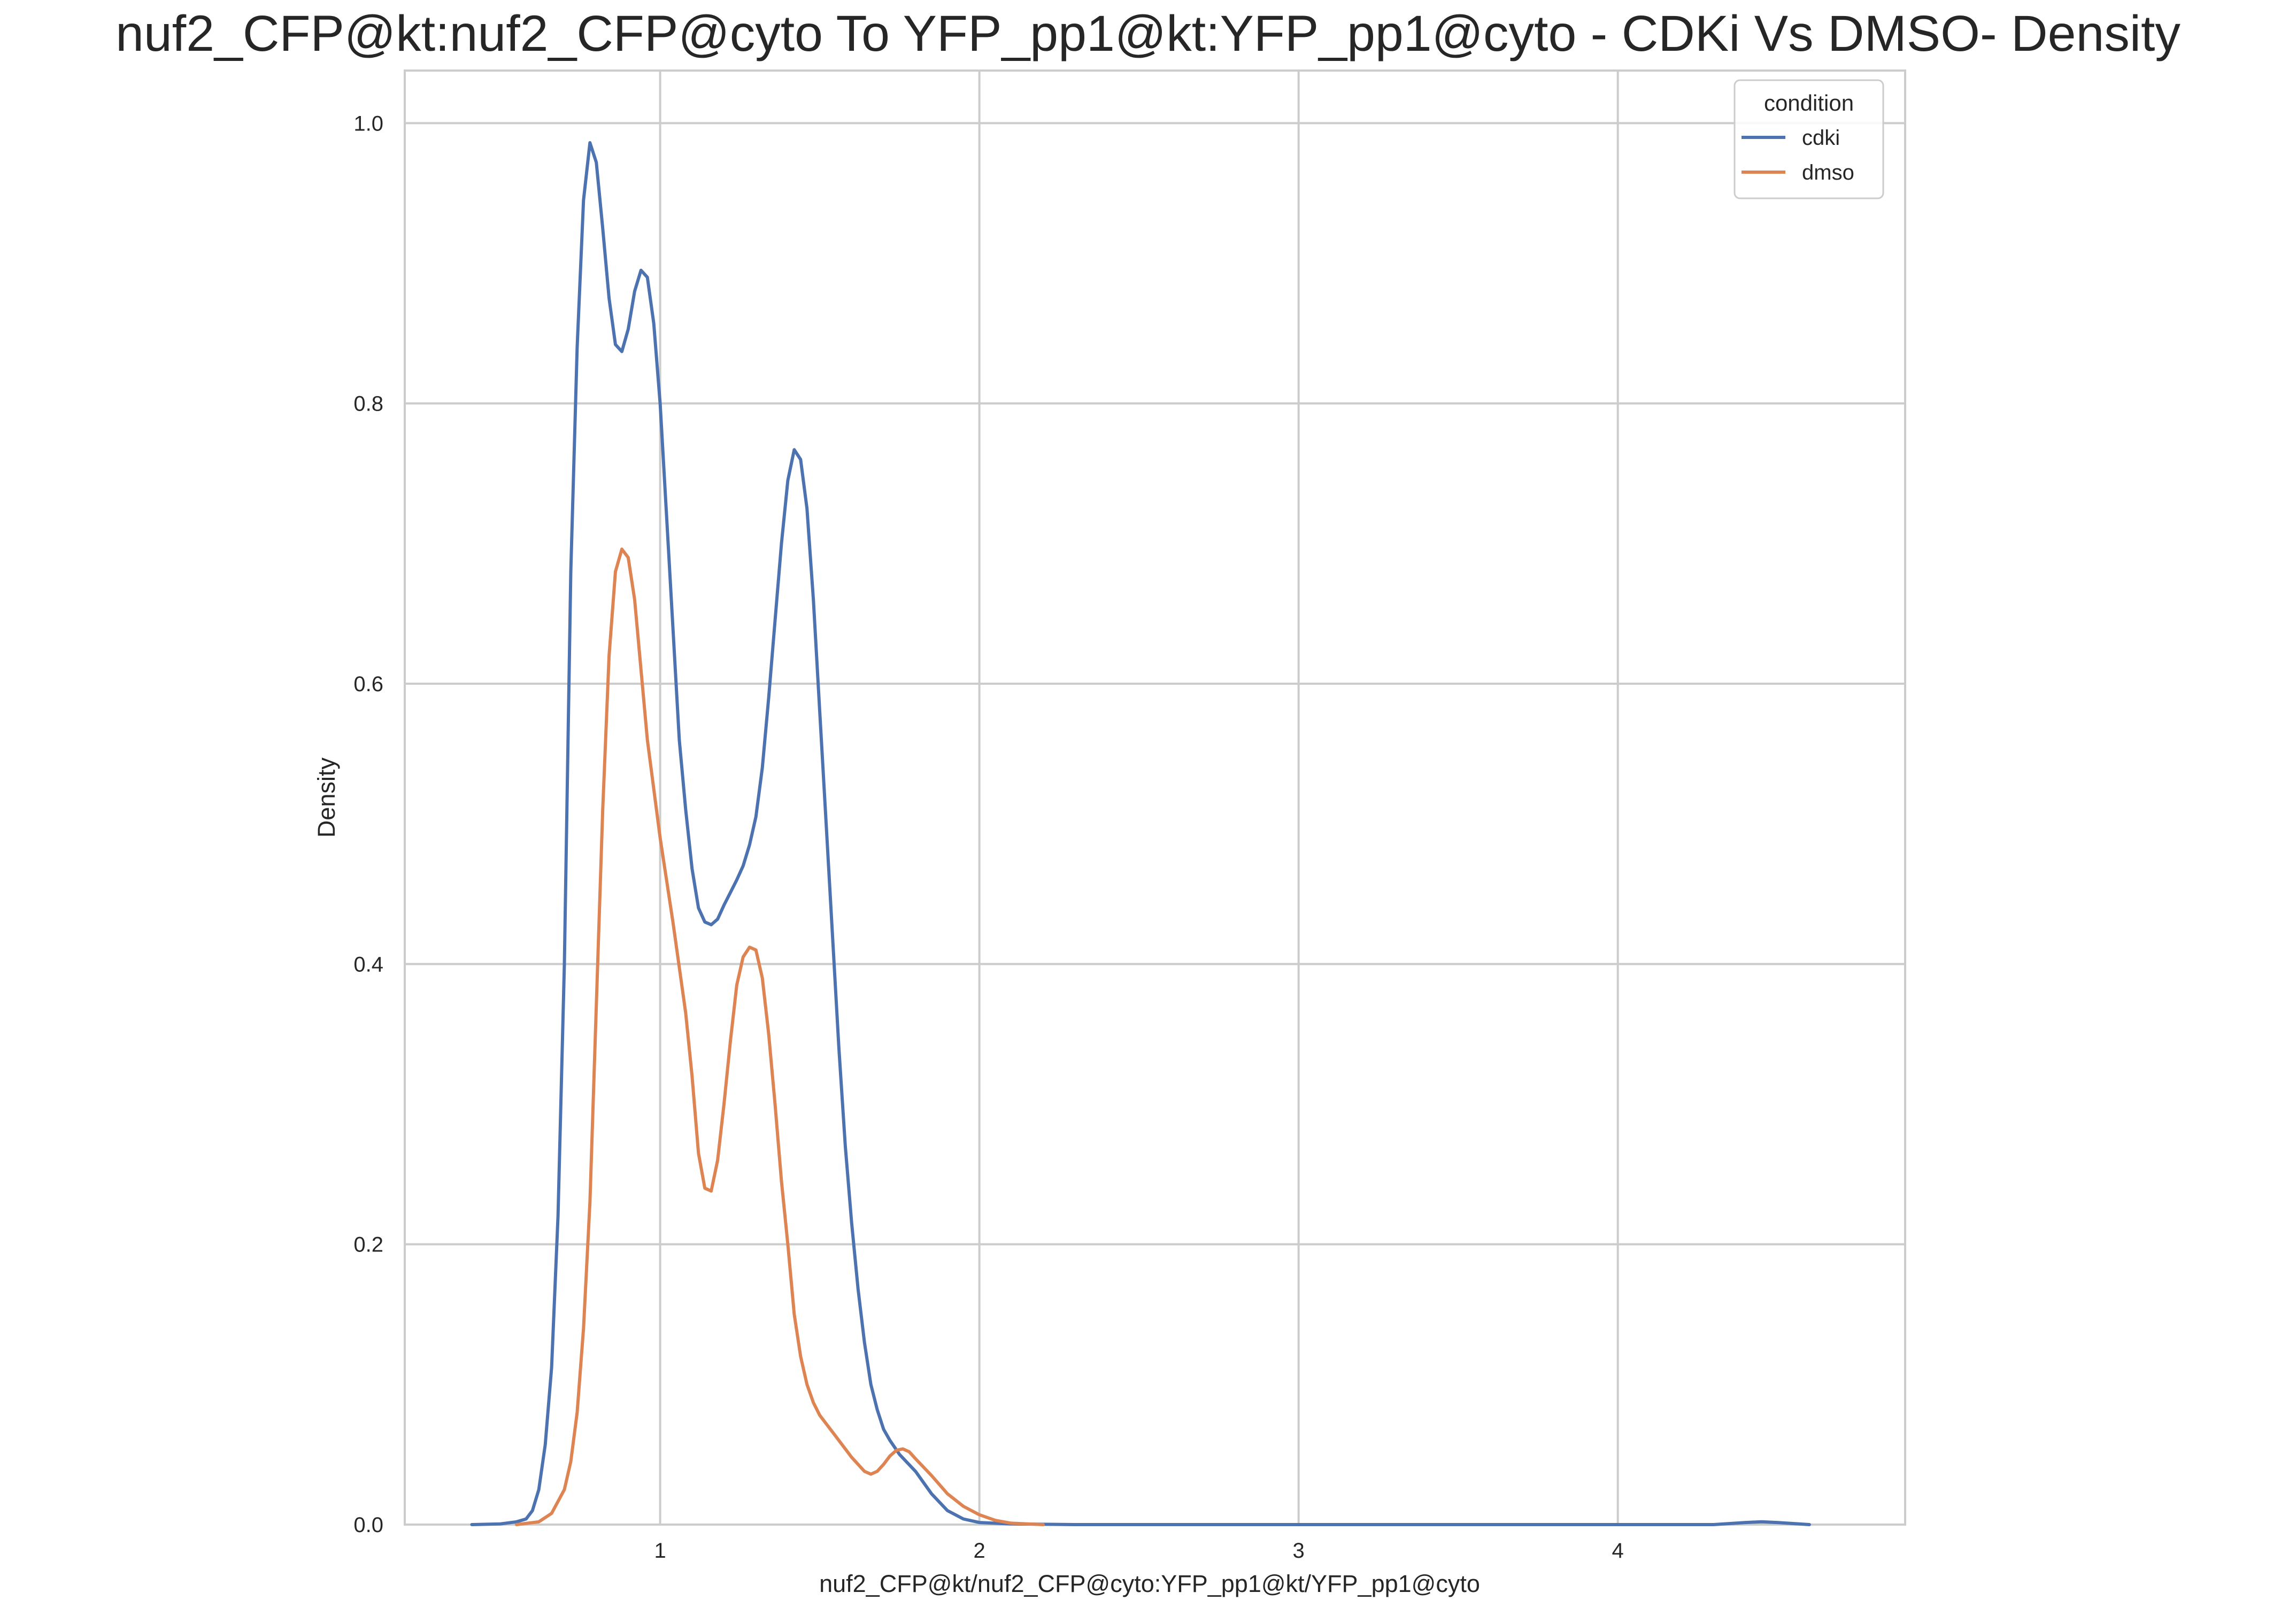  Describe the element at coordinates (1809, 102) in the screenshot. I see `legend-title: condition` at that location.